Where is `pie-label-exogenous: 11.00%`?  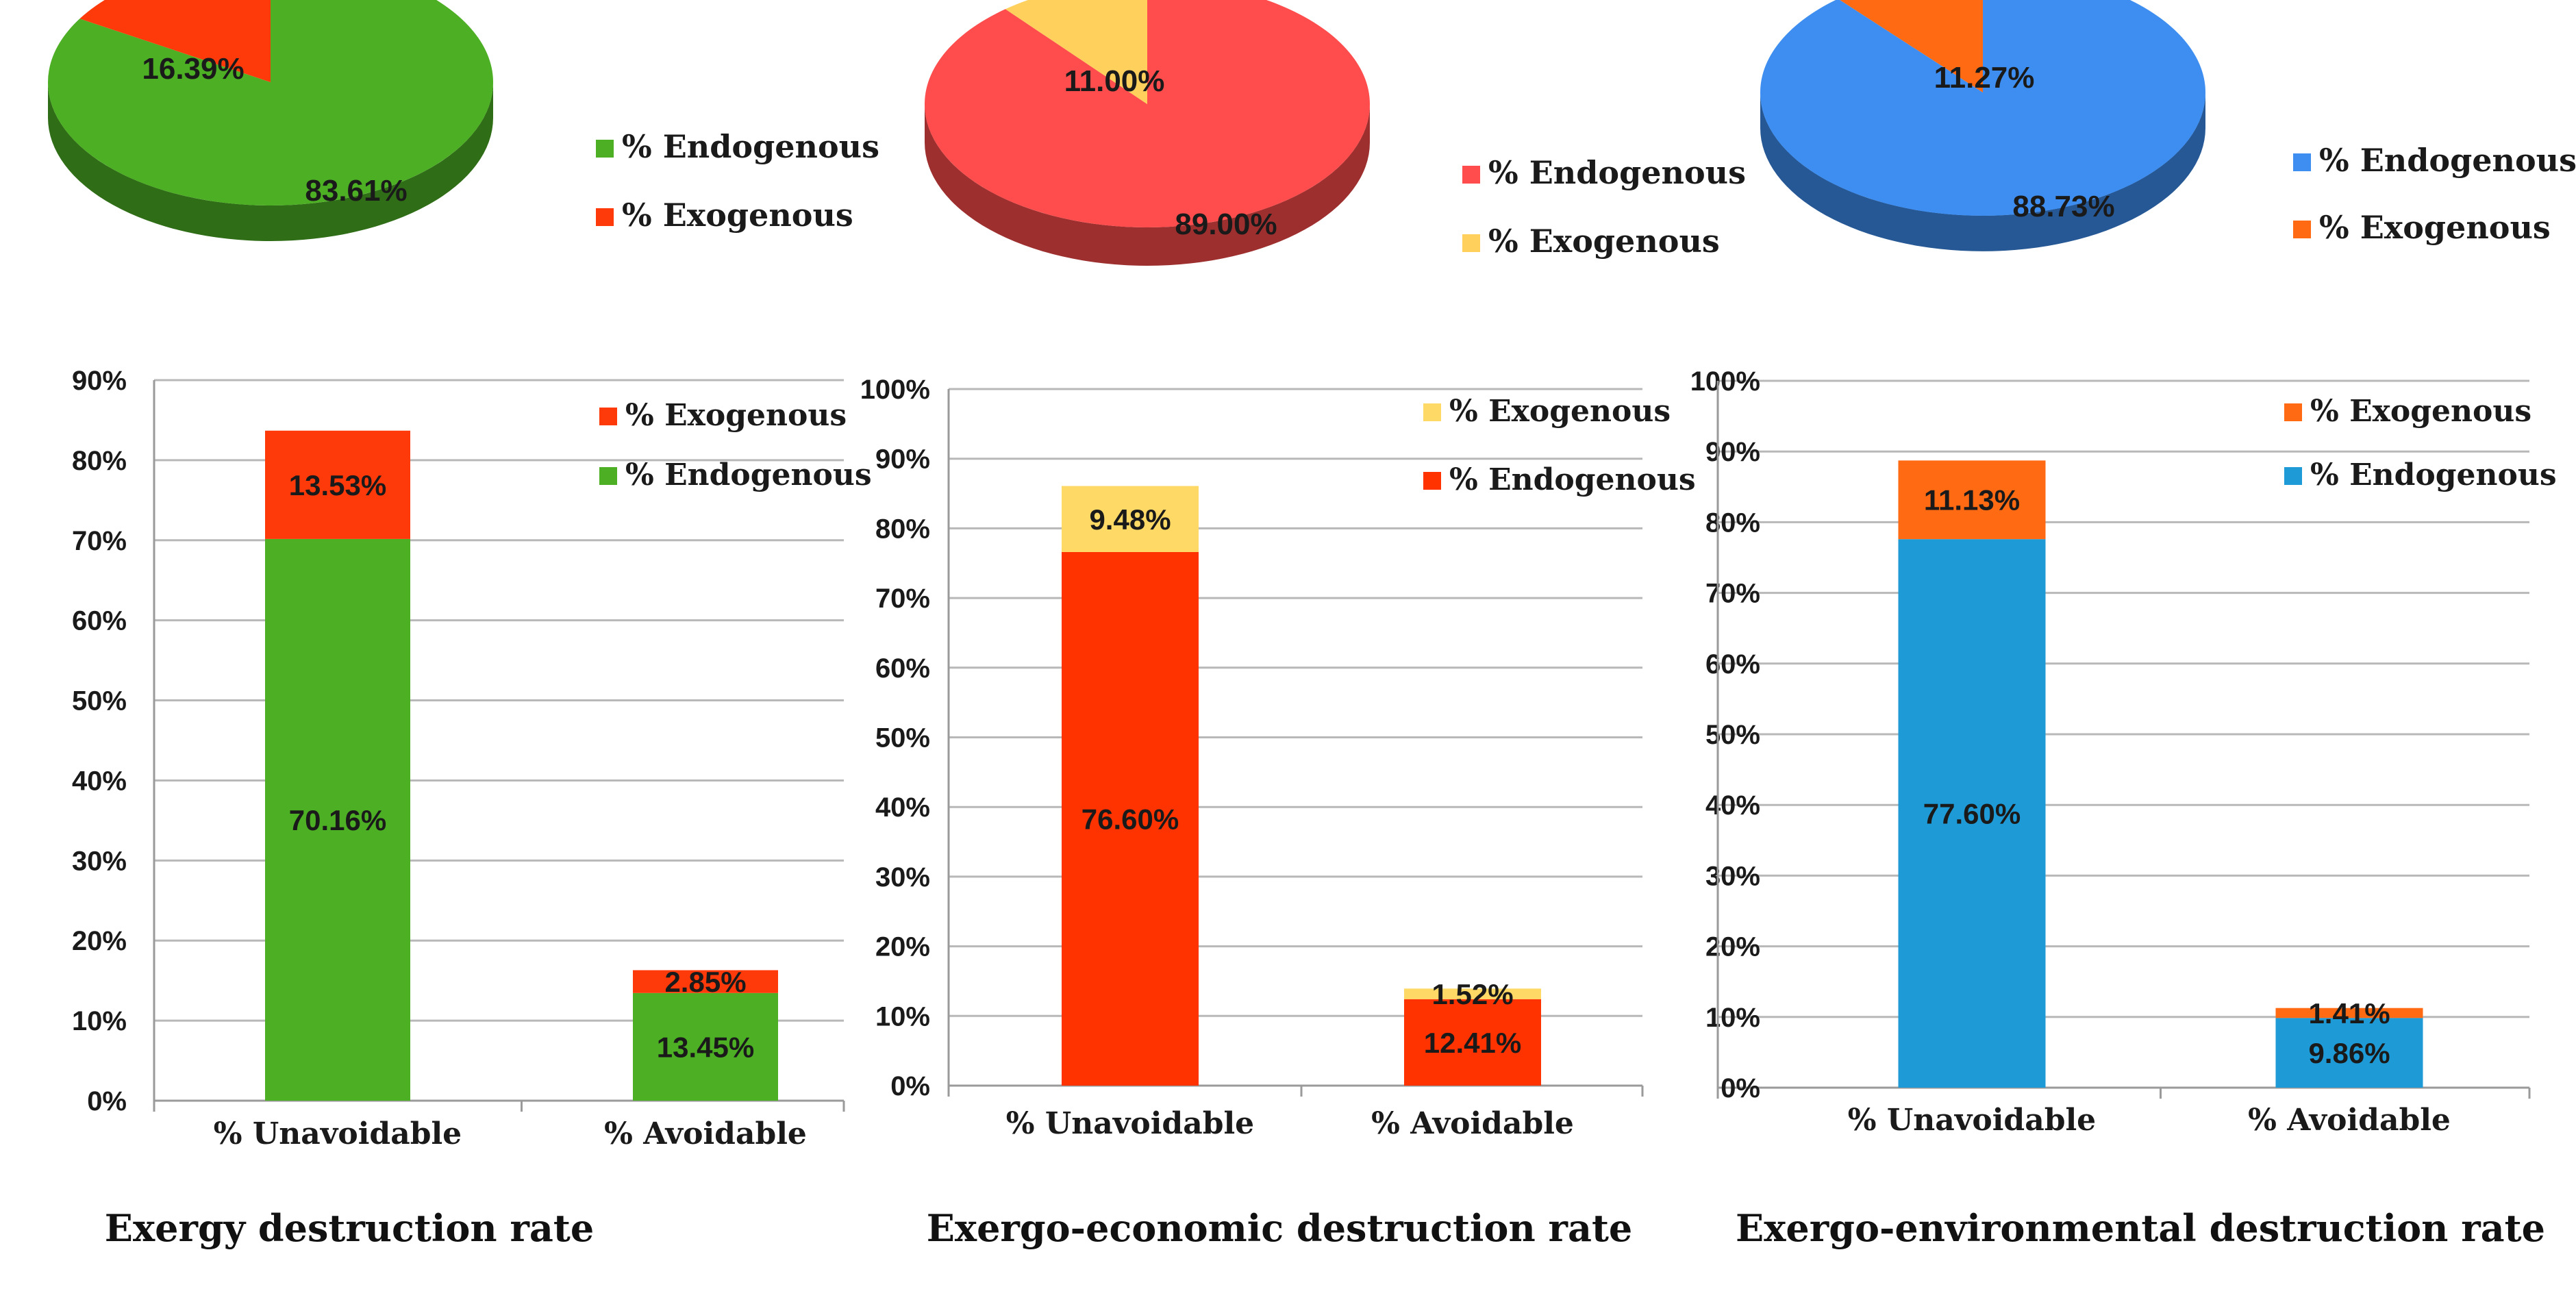 pie-label-exogenous: 11.00% is located at coordinates (1114, 81).